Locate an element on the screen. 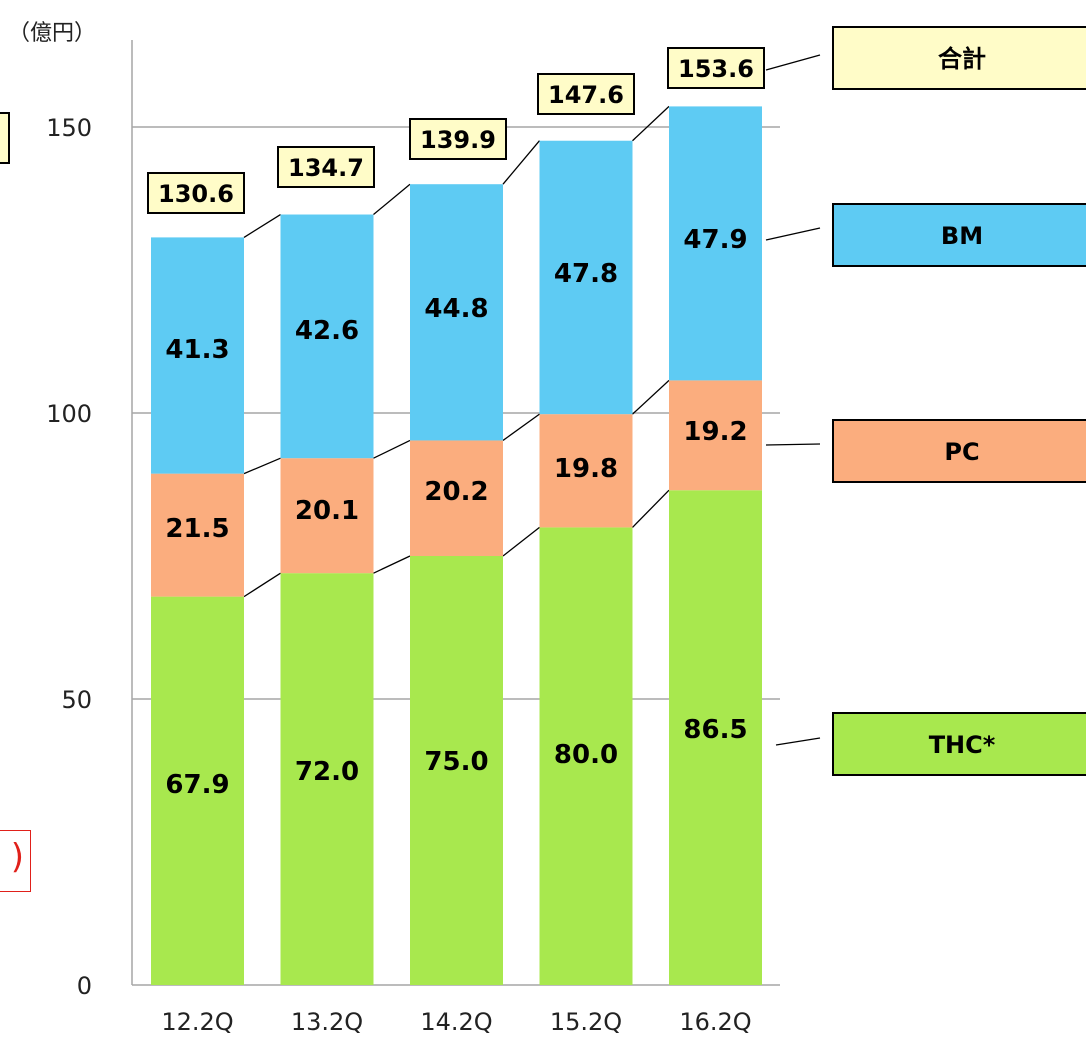  total-box-15.2Q is located at coordinates (586, 94).